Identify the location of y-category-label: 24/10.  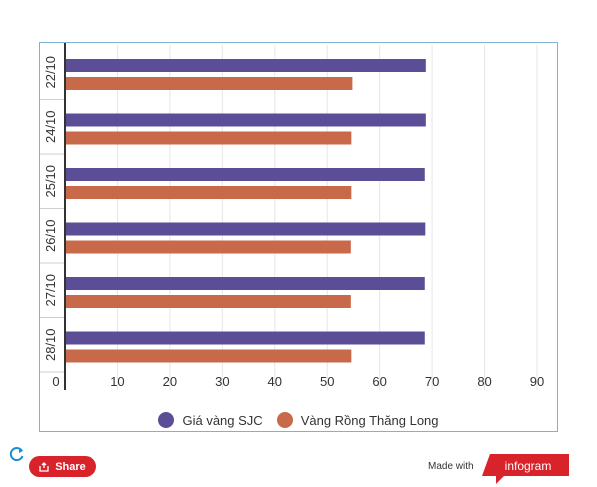
(50, 126).